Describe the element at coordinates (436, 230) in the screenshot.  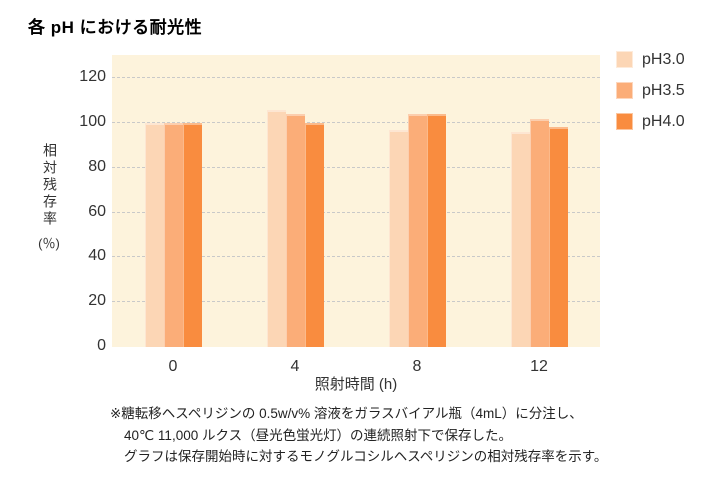
I see `bar-pH4.0-8h` at that location.